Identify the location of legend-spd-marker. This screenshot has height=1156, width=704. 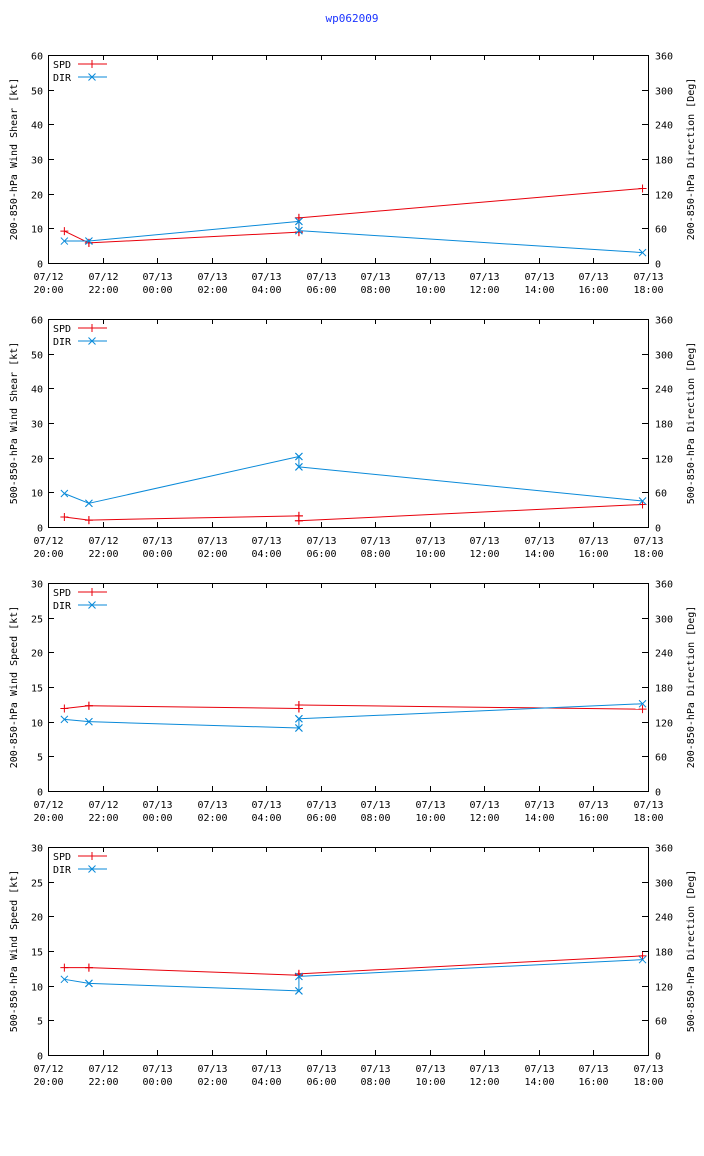
(92, 856).